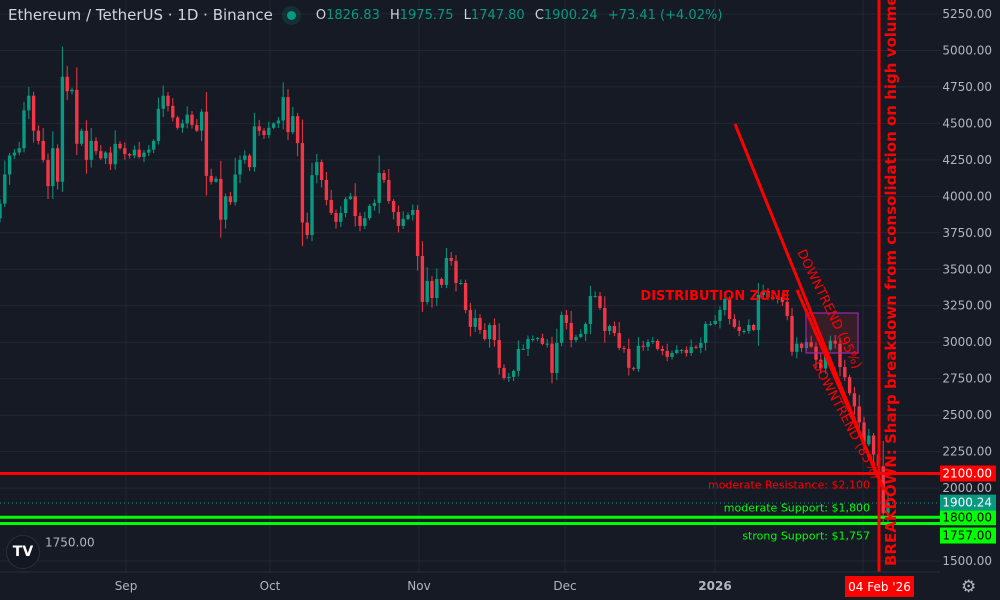  I want to click on low-label: L, so click(467, 15).